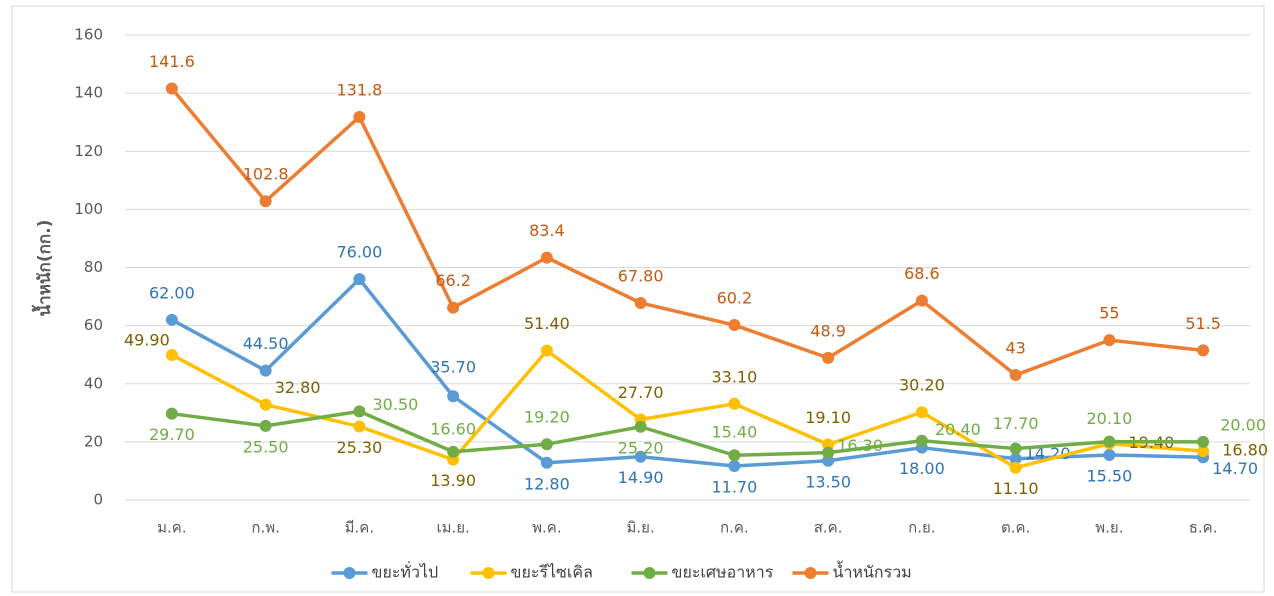 This screenshot has width=1274, height=596. I want to click on legend-marker, so click(488, 573).